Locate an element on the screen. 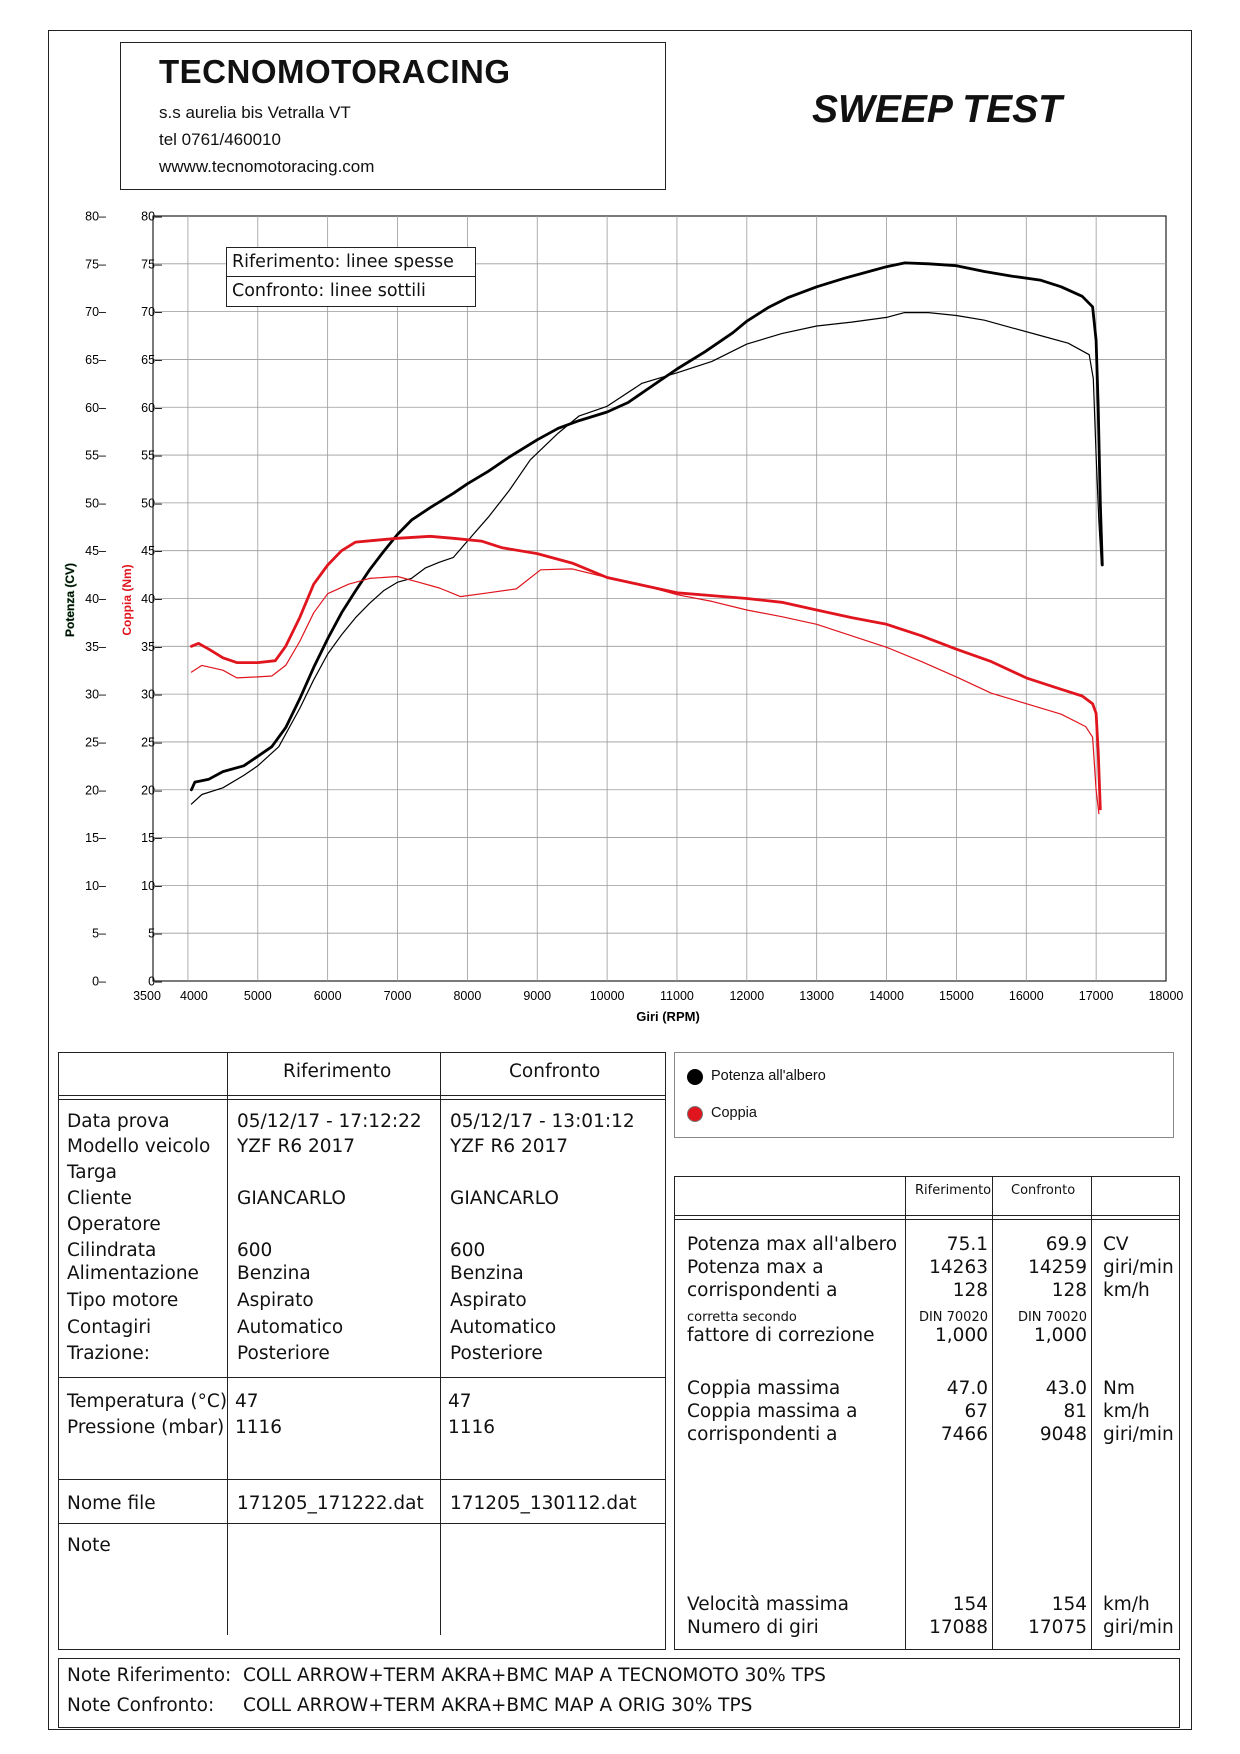 The image size is (1240, 1754). ref-temperatura: 47 is located at coordinates (247, 1401).